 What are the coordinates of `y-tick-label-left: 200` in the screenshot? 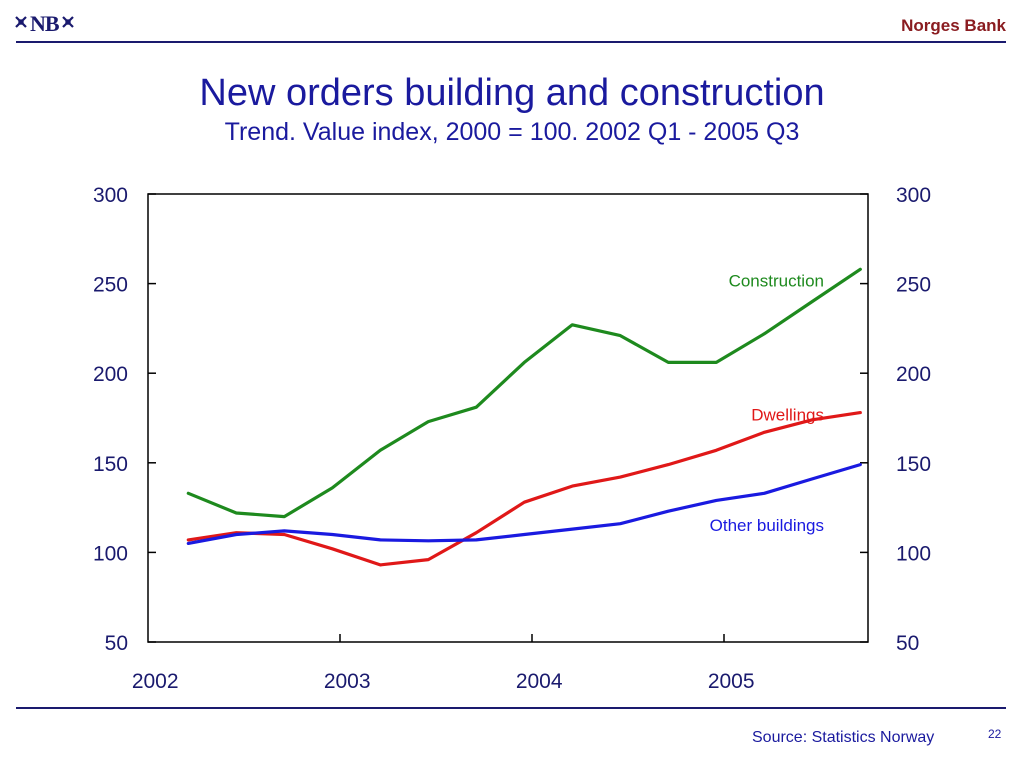 It's located at (110, 374).